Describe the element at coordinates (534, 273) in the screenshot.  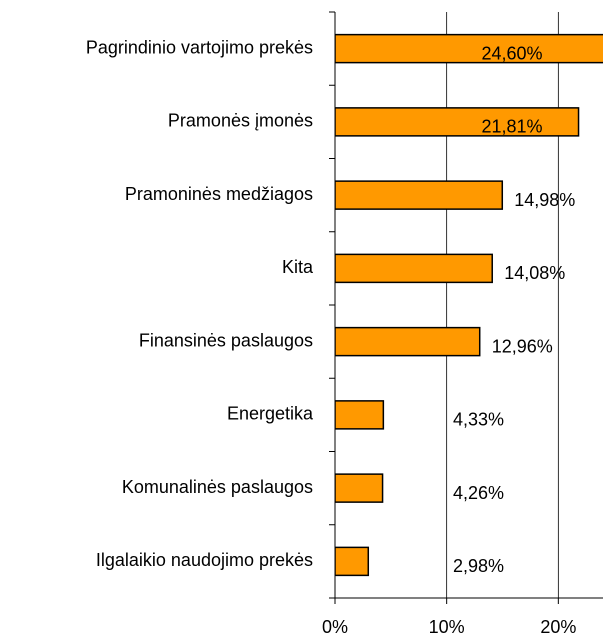
I see `value-label: 14,08%` at that location.